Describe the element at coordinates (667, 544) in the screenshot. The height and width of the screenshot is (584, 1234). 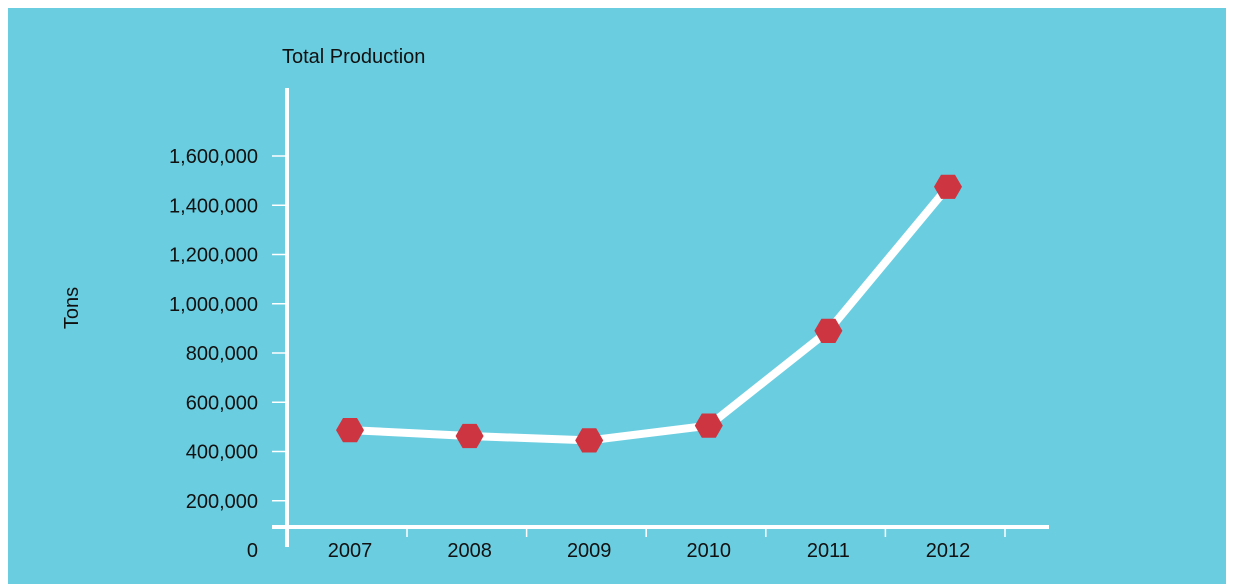
I see `x-axis-ticks: 2007 2008 2009 2010 2011 2012` at that location.